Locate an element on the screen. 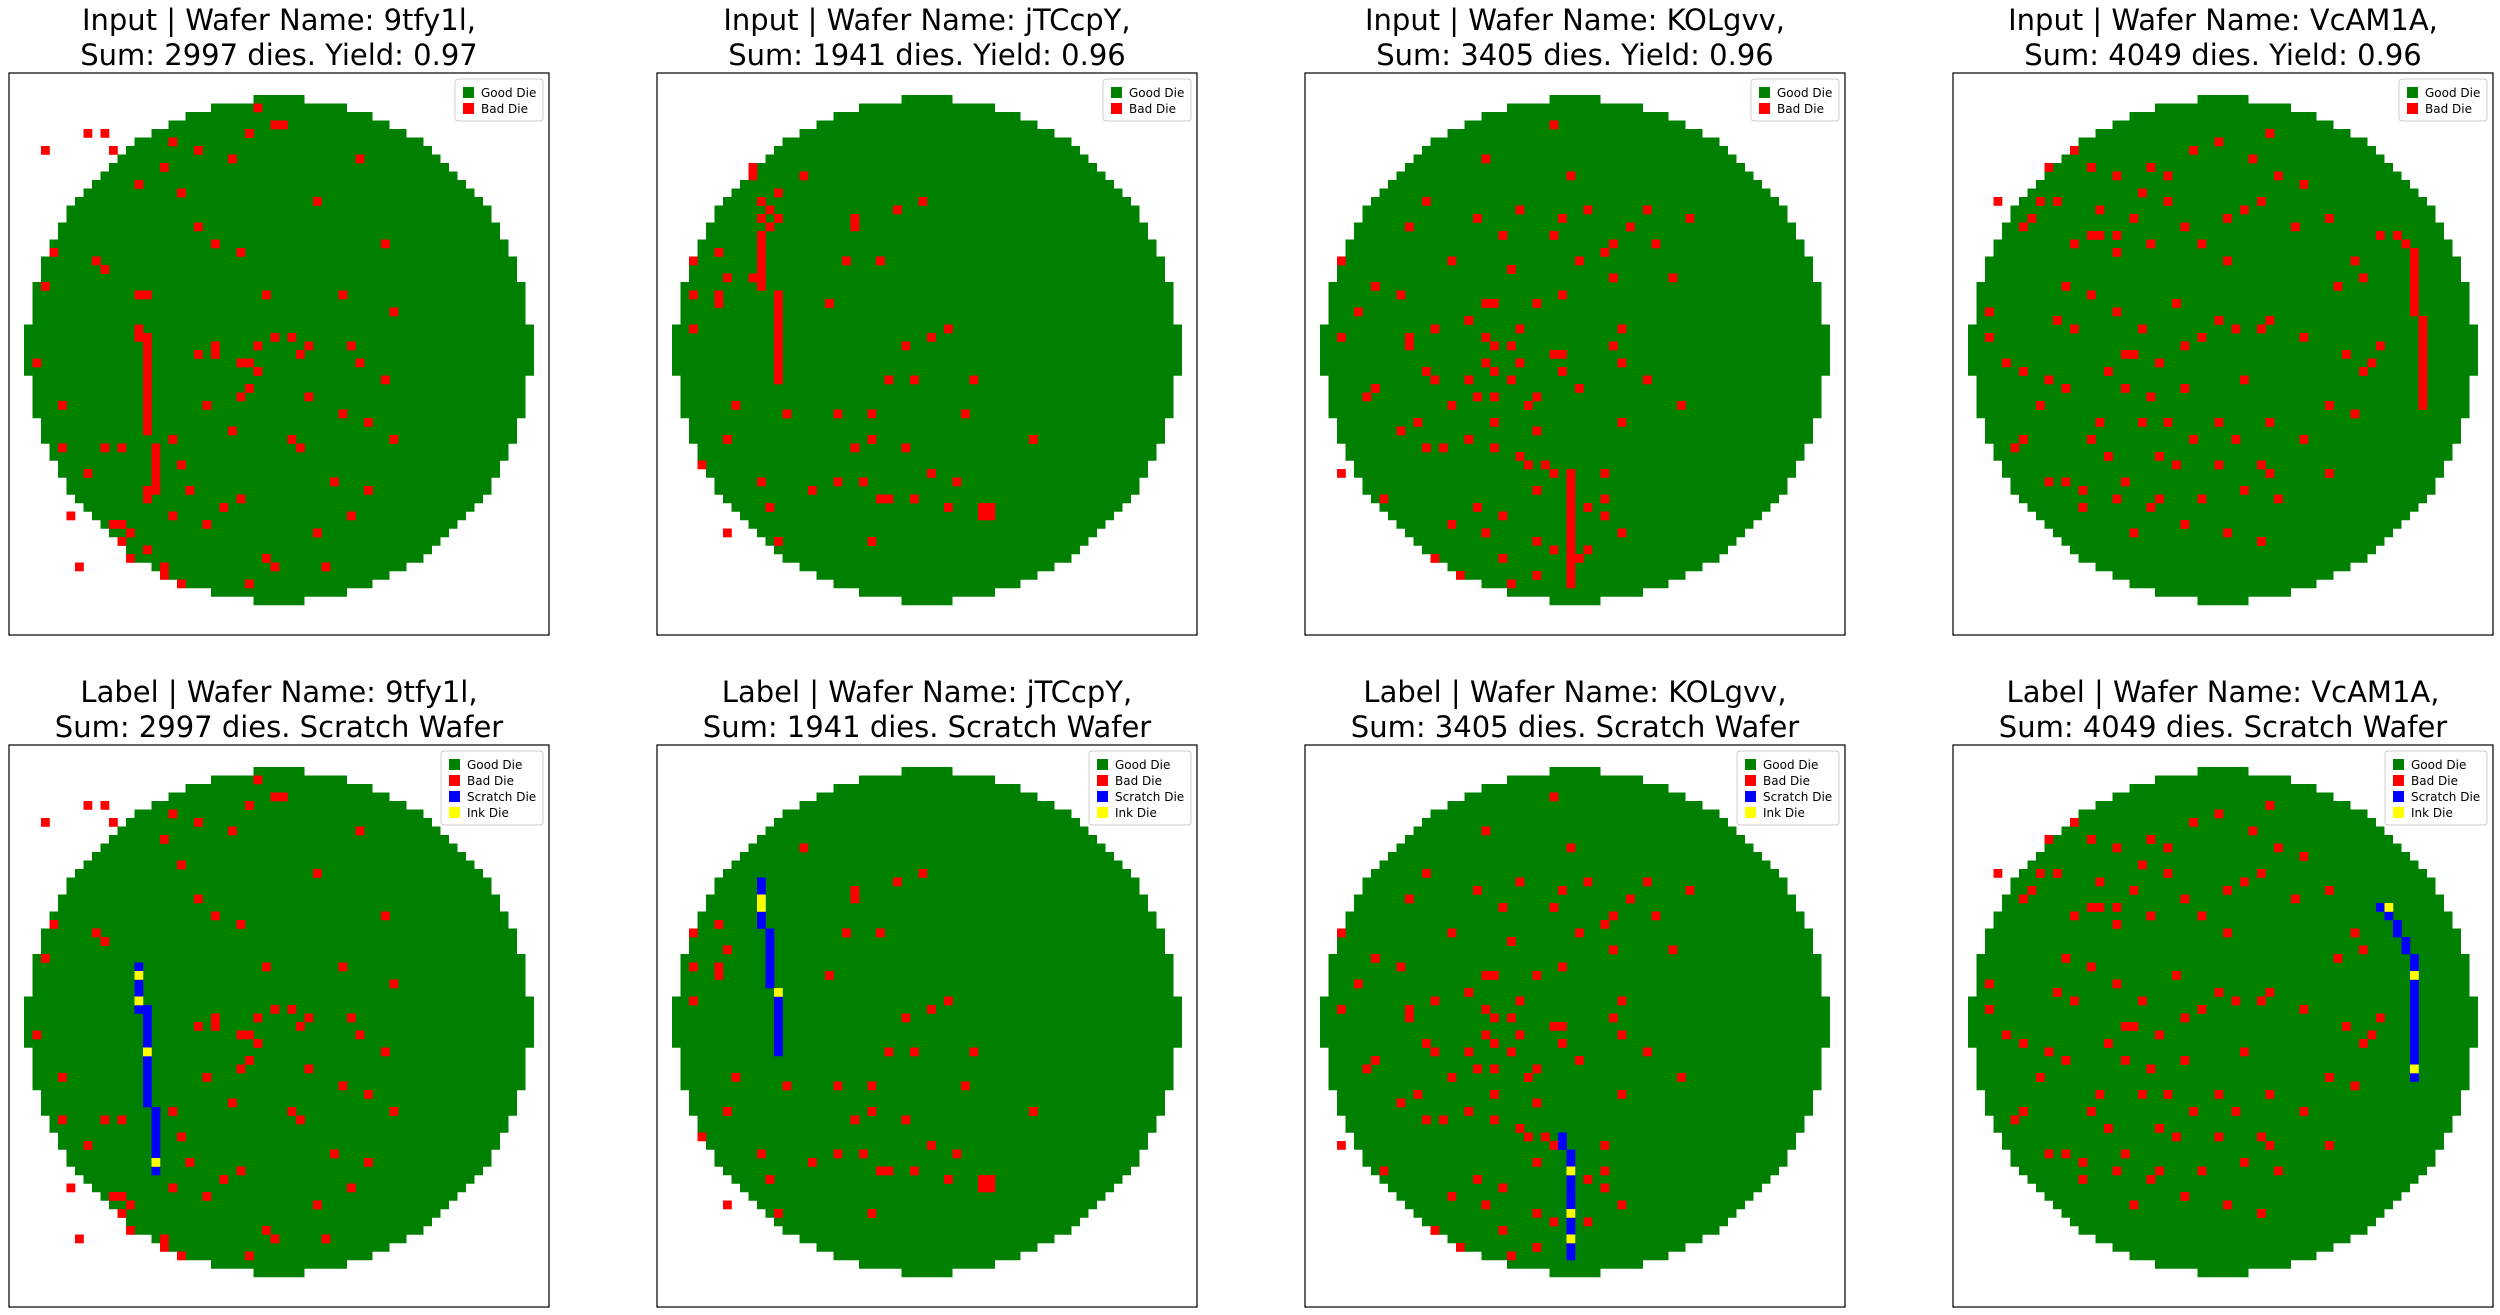  panel-title-line2: Sum: 4049 dies. Scratch Wafer is located at coordinates (2223, 727).